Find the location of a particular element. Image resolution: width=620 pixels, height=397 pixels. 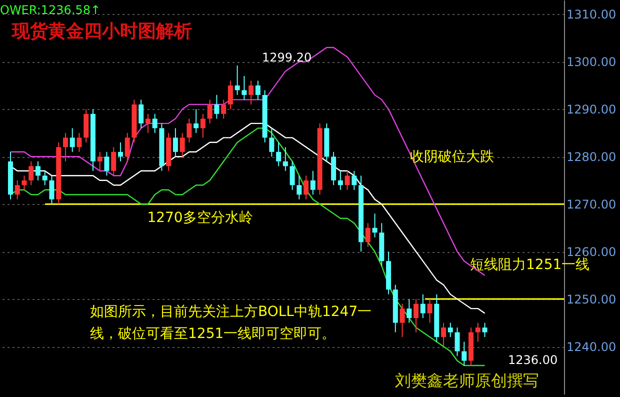

annotation: 如图所示，目前先关注上方BOLL中轨1247一线，破位可看至1251一线即可空即可。 is located at coordinates (231, 323).